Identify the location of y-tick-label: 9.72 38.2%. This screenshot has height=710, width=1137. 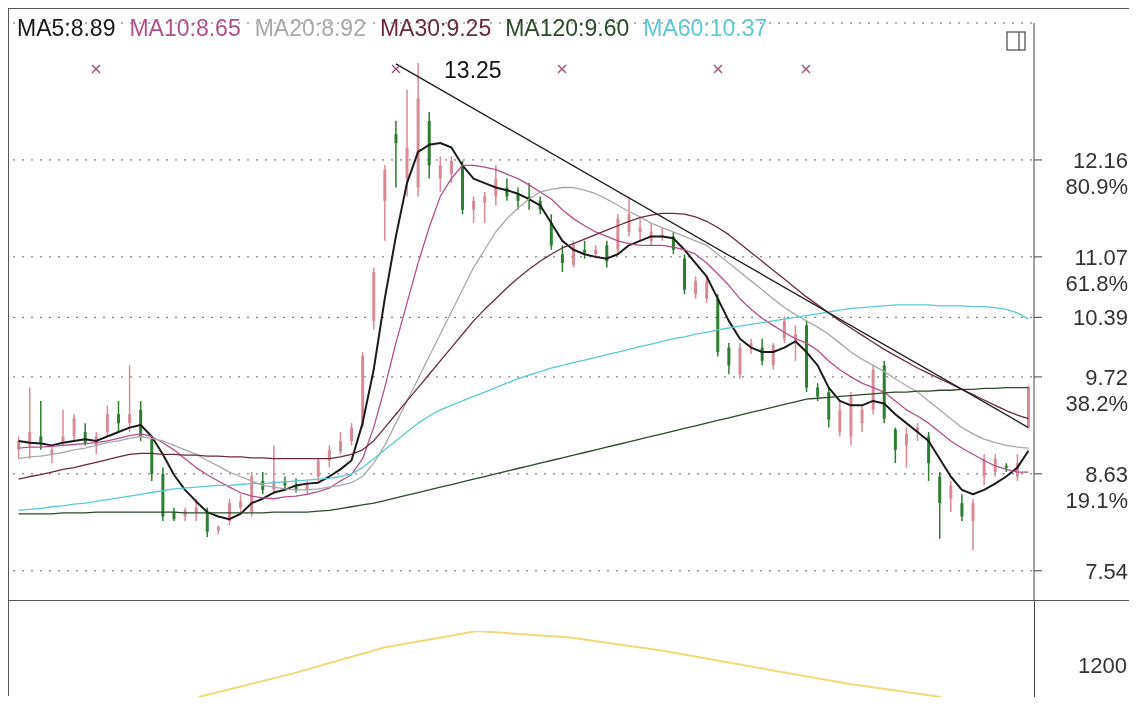
(1096, 390).